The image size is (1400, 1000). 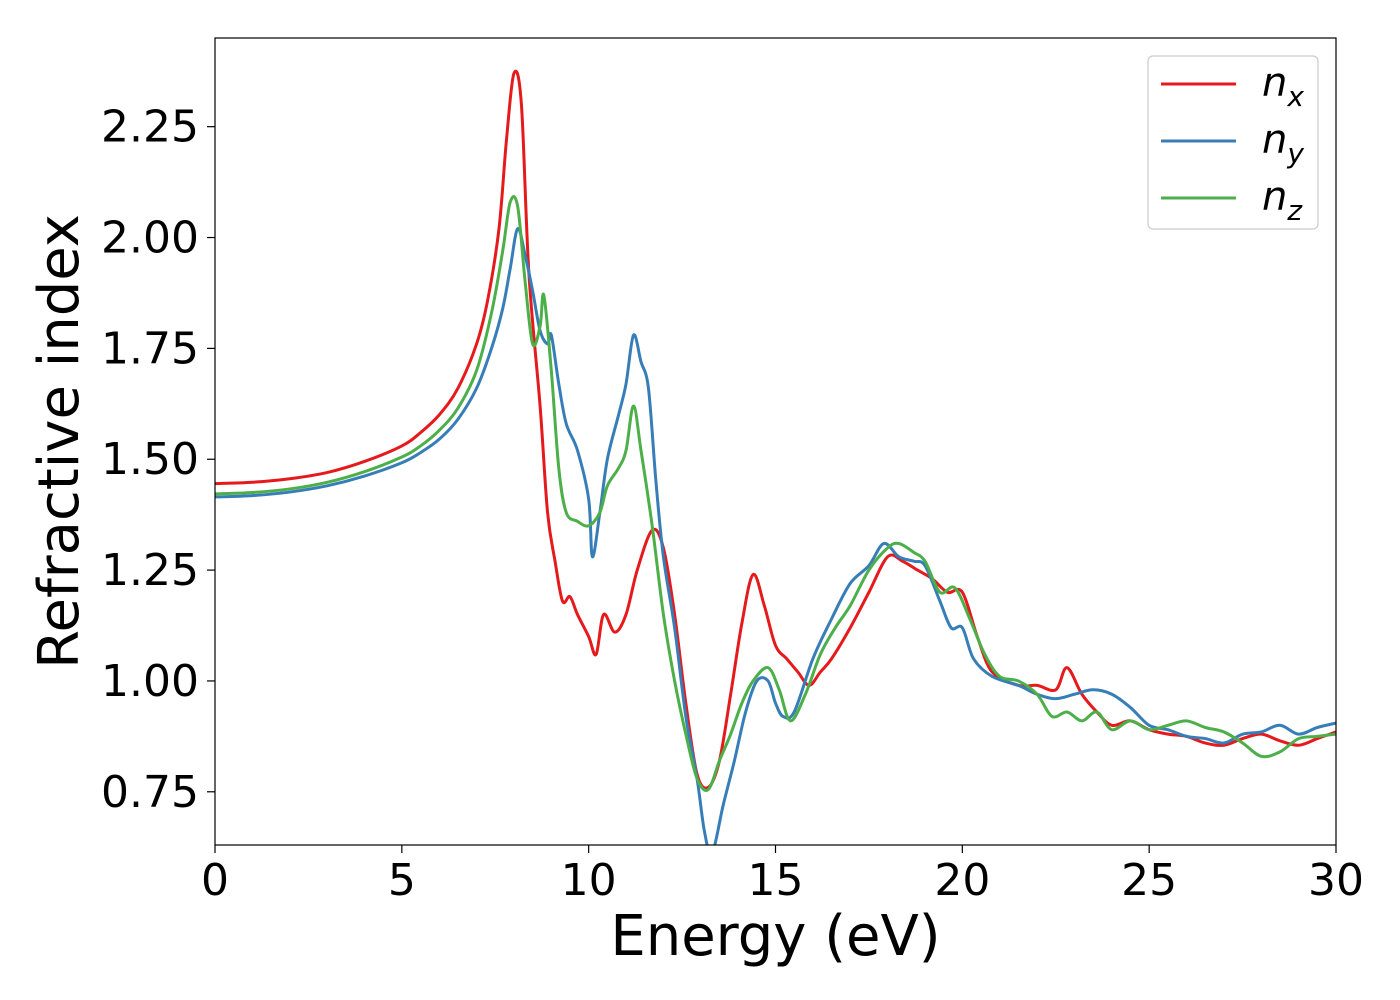 What do you see at coordinates (150, 127) in the screenshot?
I see `y-tick-label: 2.25` at bounding box center [150, 127].